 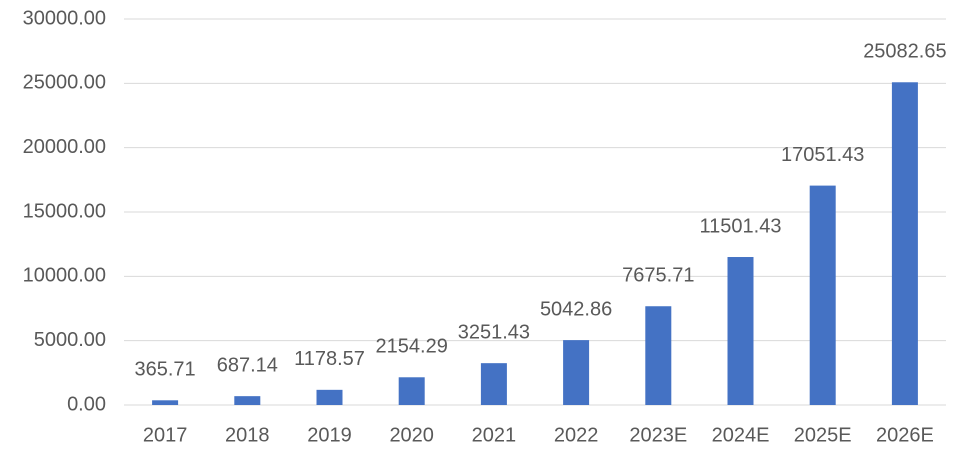 What do you see at coordinates (576, 435) in the screenshot?
I see `x-tick-label: 2022` at bounding box center [576, 435].